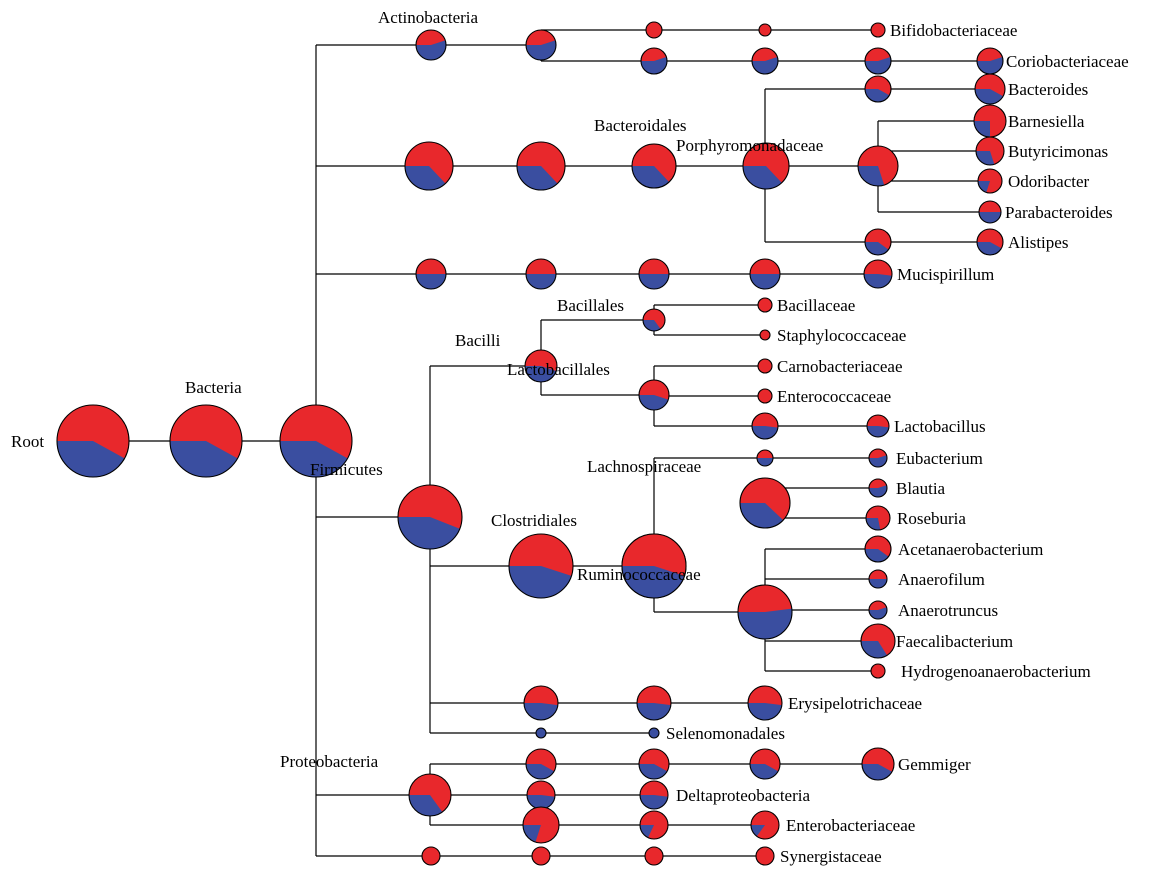  Describe the element at coordinates (654, 166) in the screenshot. I see `pie-bacteroidales` at that location.